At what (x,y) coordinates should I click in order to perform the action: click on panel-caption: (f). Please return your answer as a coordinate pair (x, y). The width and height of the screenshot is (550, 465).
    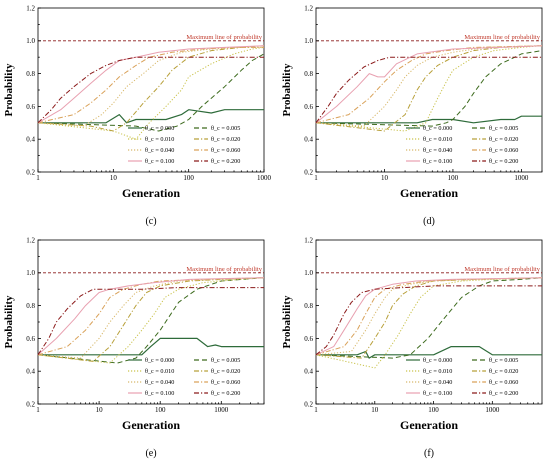
    Looking at the image, I should click on (429, 453).